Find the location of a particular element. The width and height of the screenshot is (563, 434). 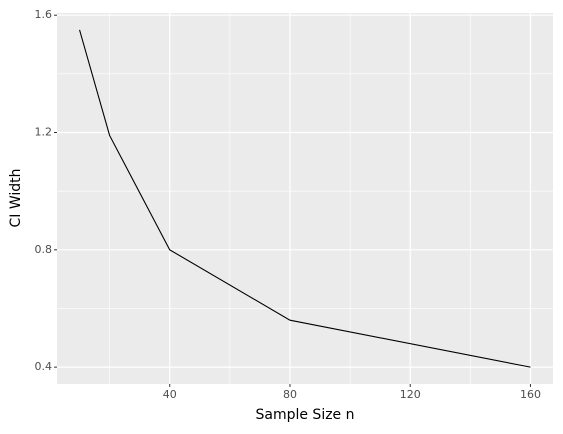

x-tick-label: 160 is located at coordinates (530, 394).